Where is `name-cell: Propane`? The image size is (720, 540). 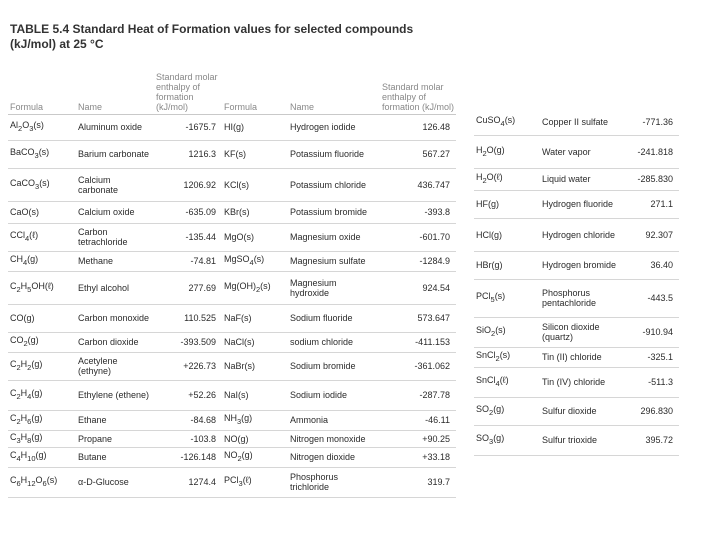
name-cell: Propane is located at coordinates (115, 439).